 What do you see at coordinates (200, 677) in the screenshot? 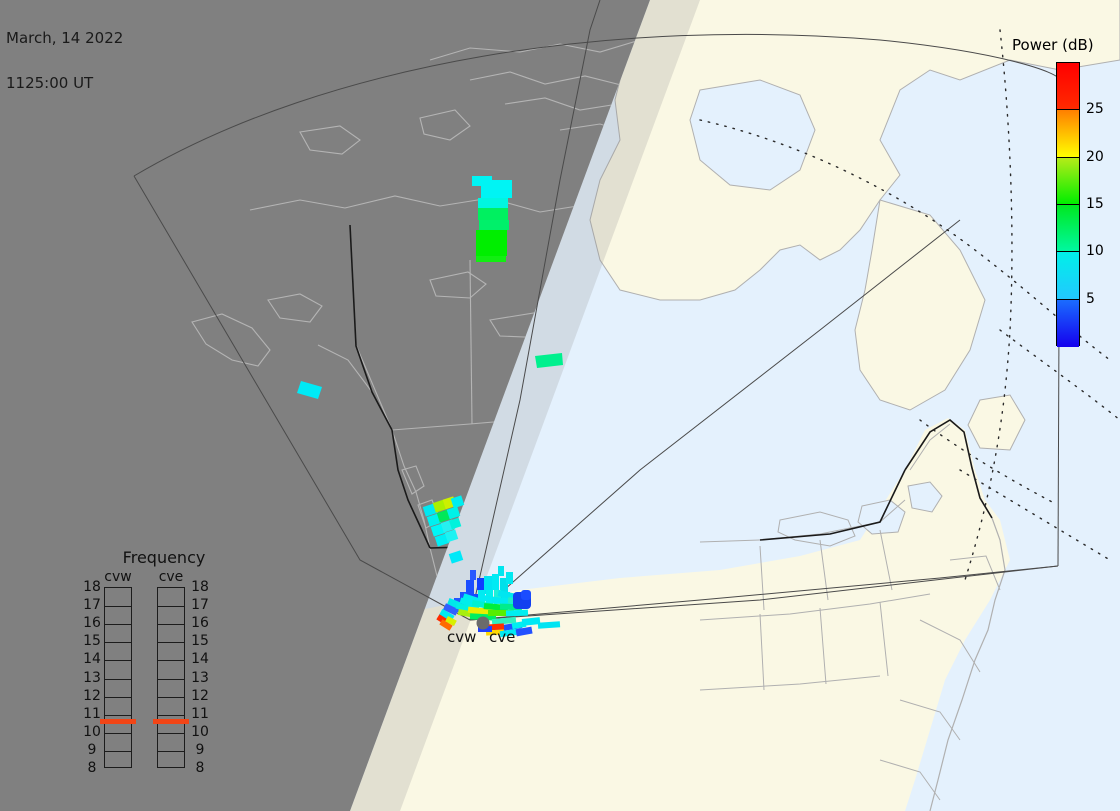
I see `frequency-tick-right-13: 13` at bounding box center [200, 677].